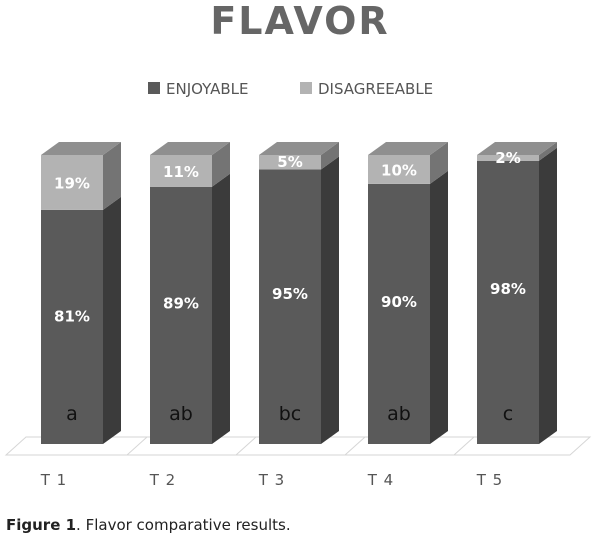 The height and width of the screenshot is (540, 600). What do you see at coordinates (207, 89) in the screenshot?
I see `legend-label-enjoyable: ENJOYABLE` at bounding box center [207, 89].